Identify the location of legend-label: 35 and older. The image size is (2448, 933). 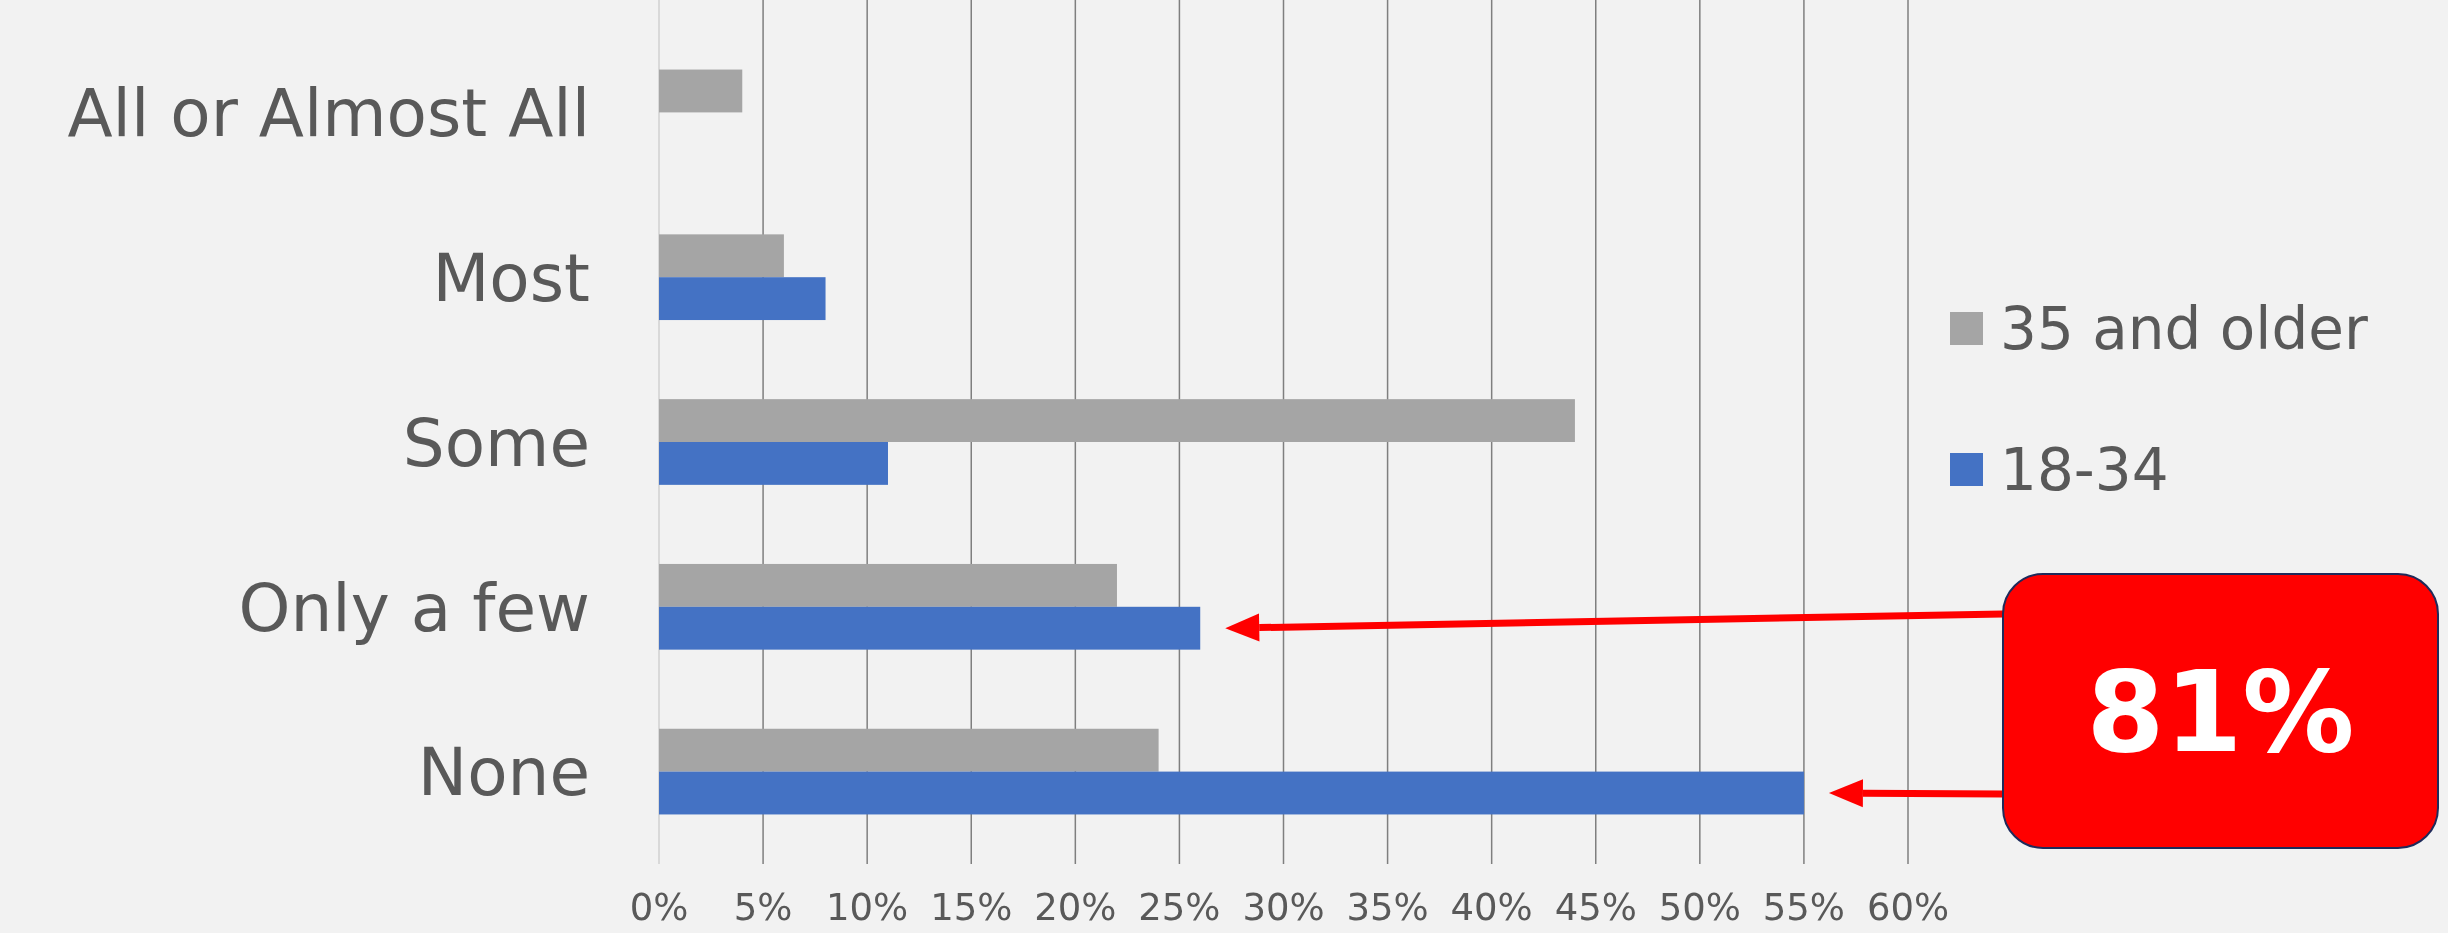
(2184, 328).